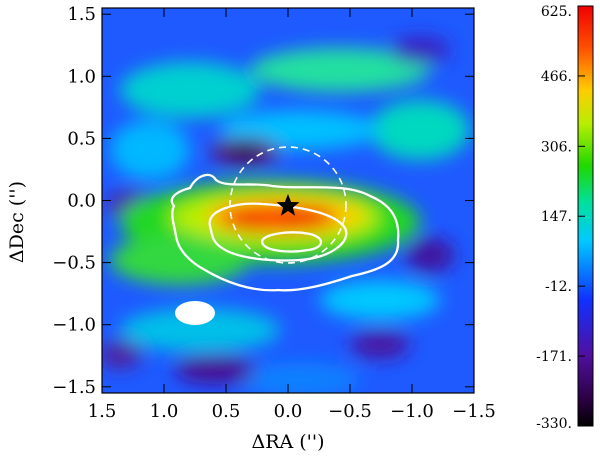 The height and width of the screenshot is (459, 600). I want to click on map-peak, so click(248, 220).